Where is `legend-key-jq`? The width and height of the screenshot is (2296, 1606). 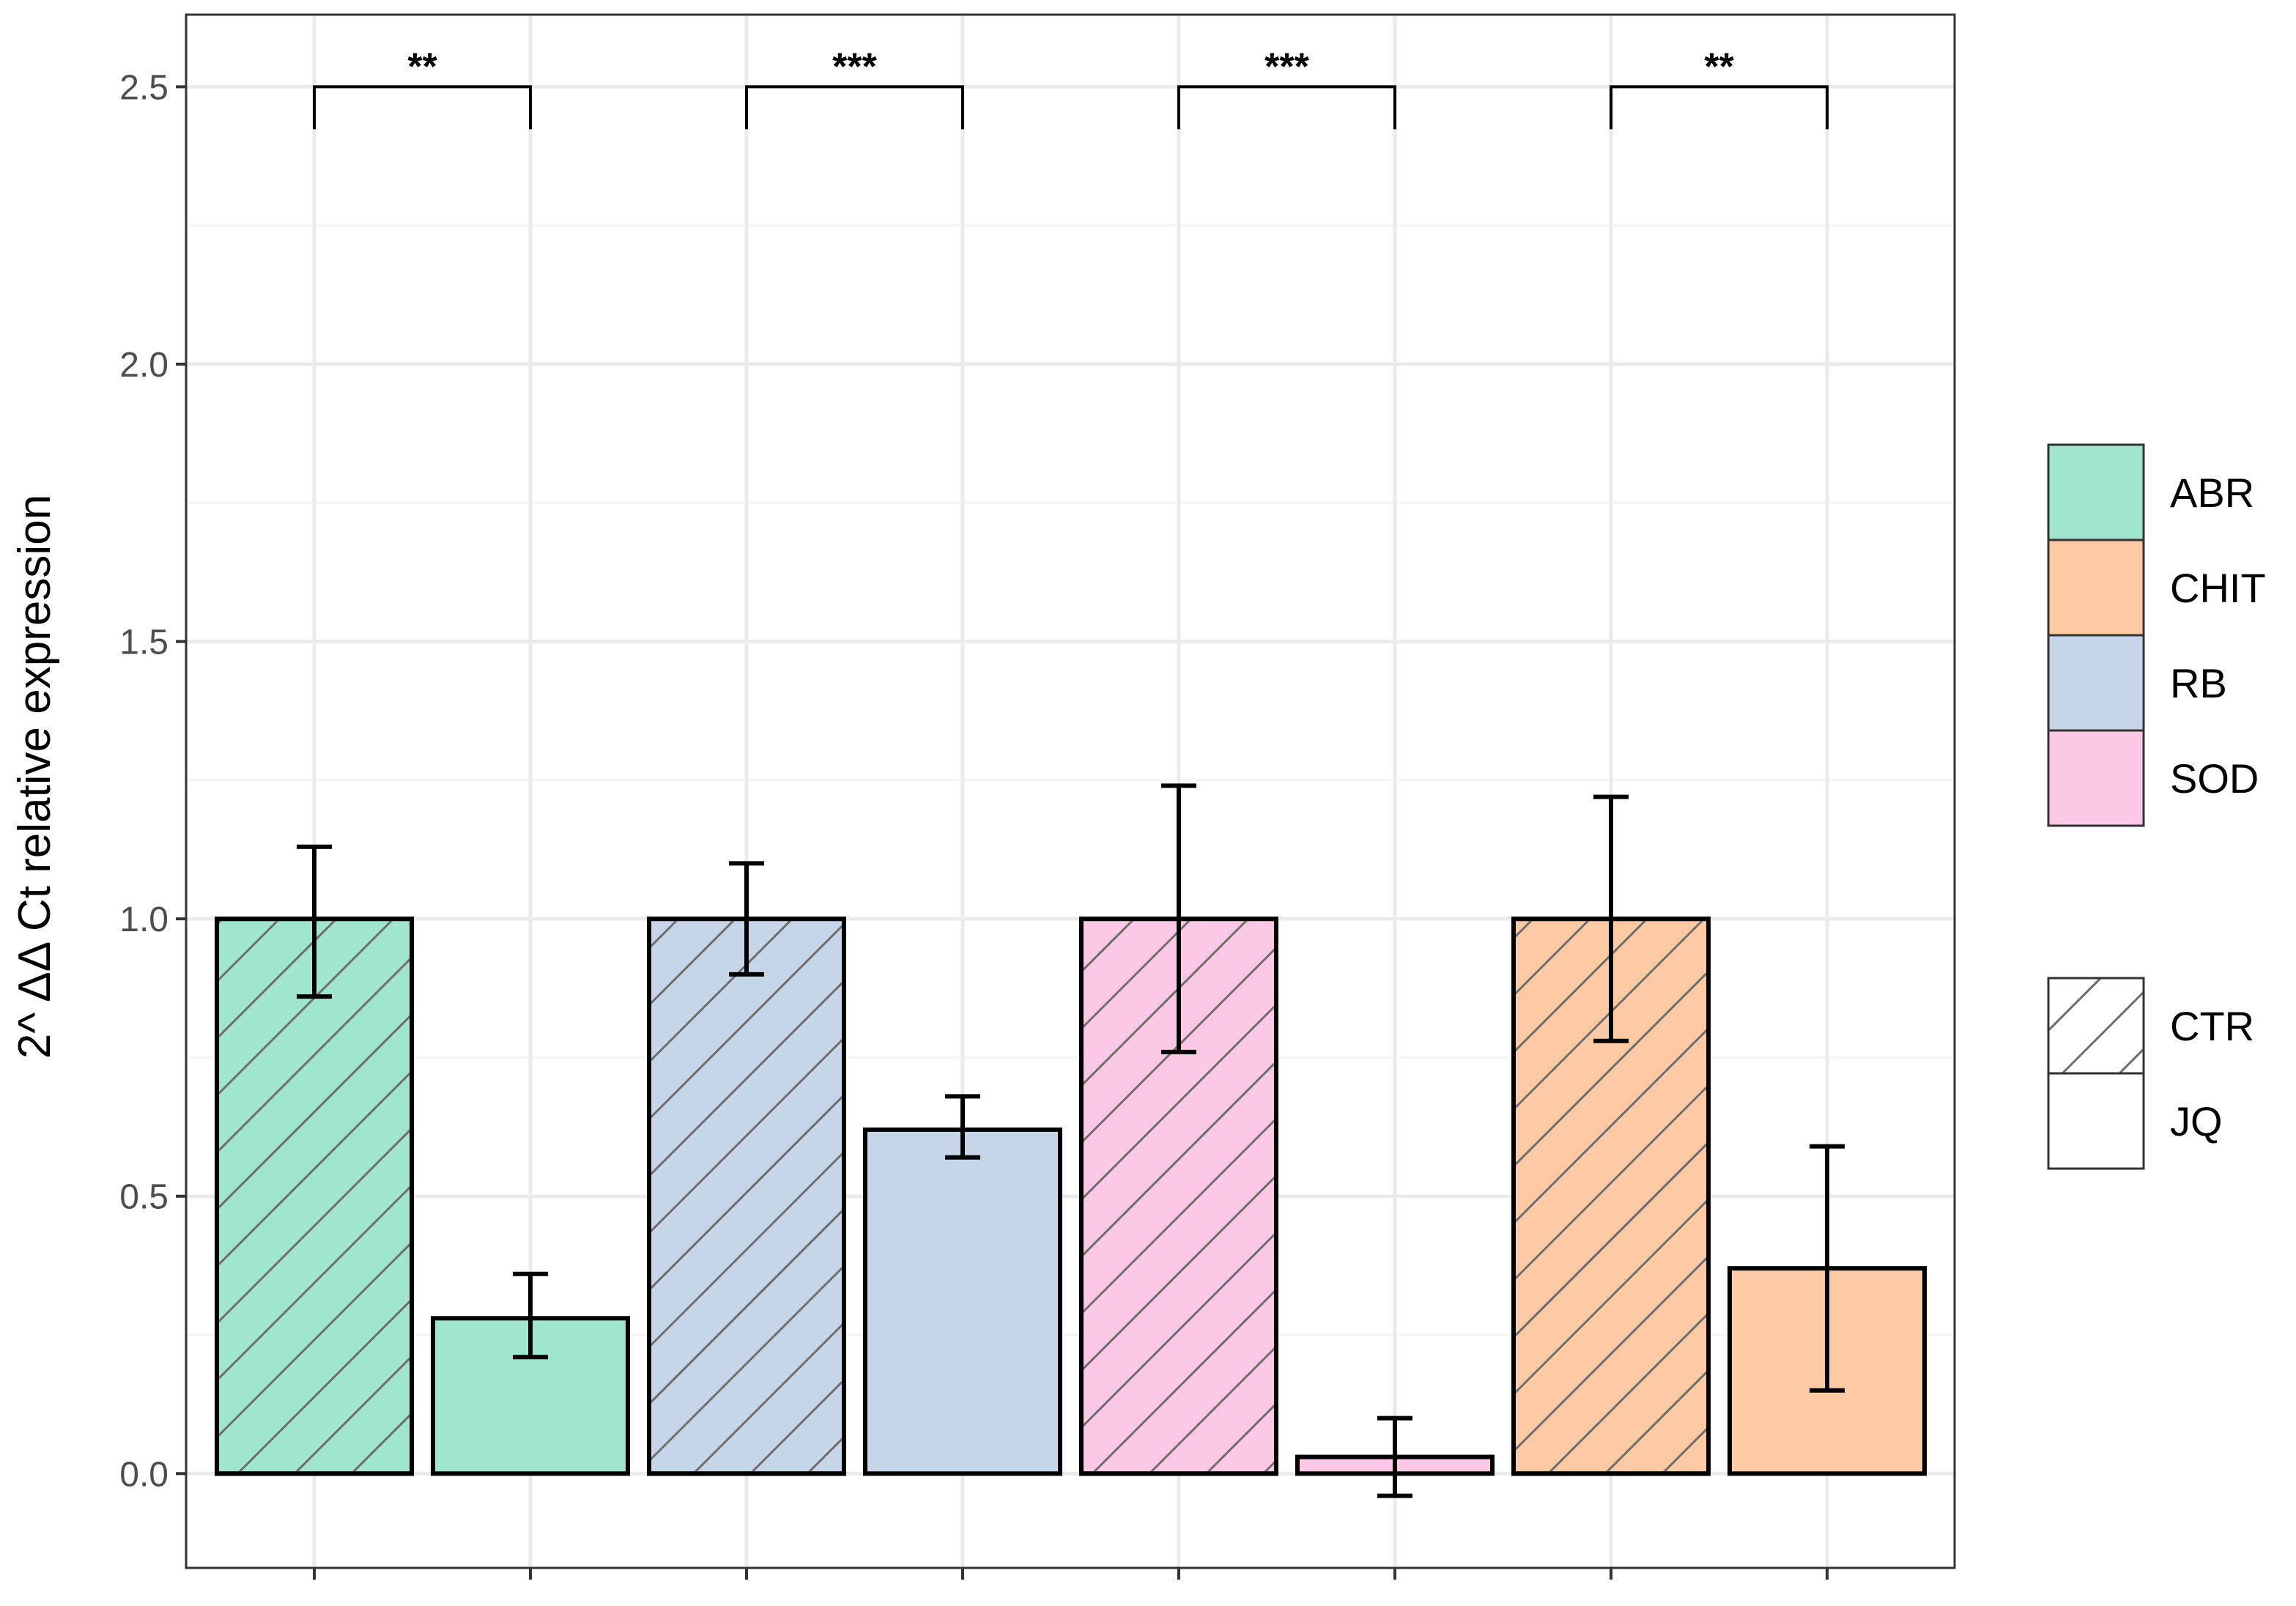
legend-key-jq is located at coordinates (2096, 1121).